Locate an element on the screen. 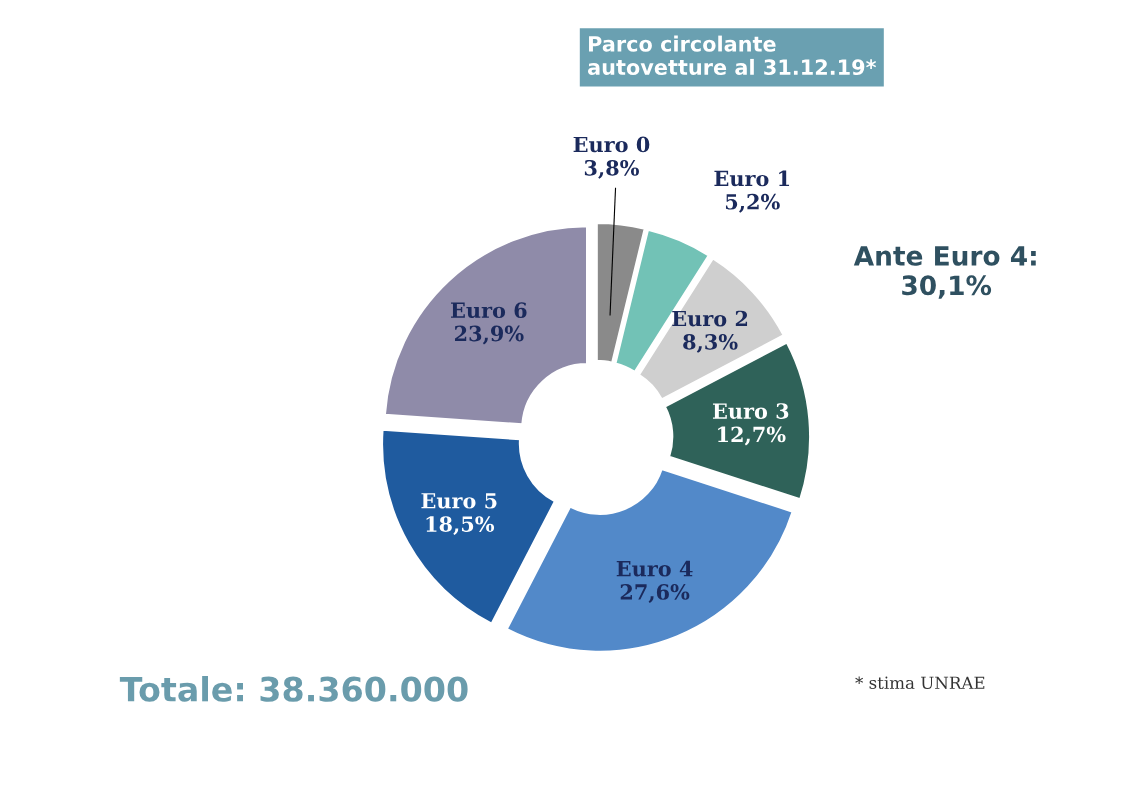  text: Ante Euro 4: 30,1% is located at coordinates (944, 272).